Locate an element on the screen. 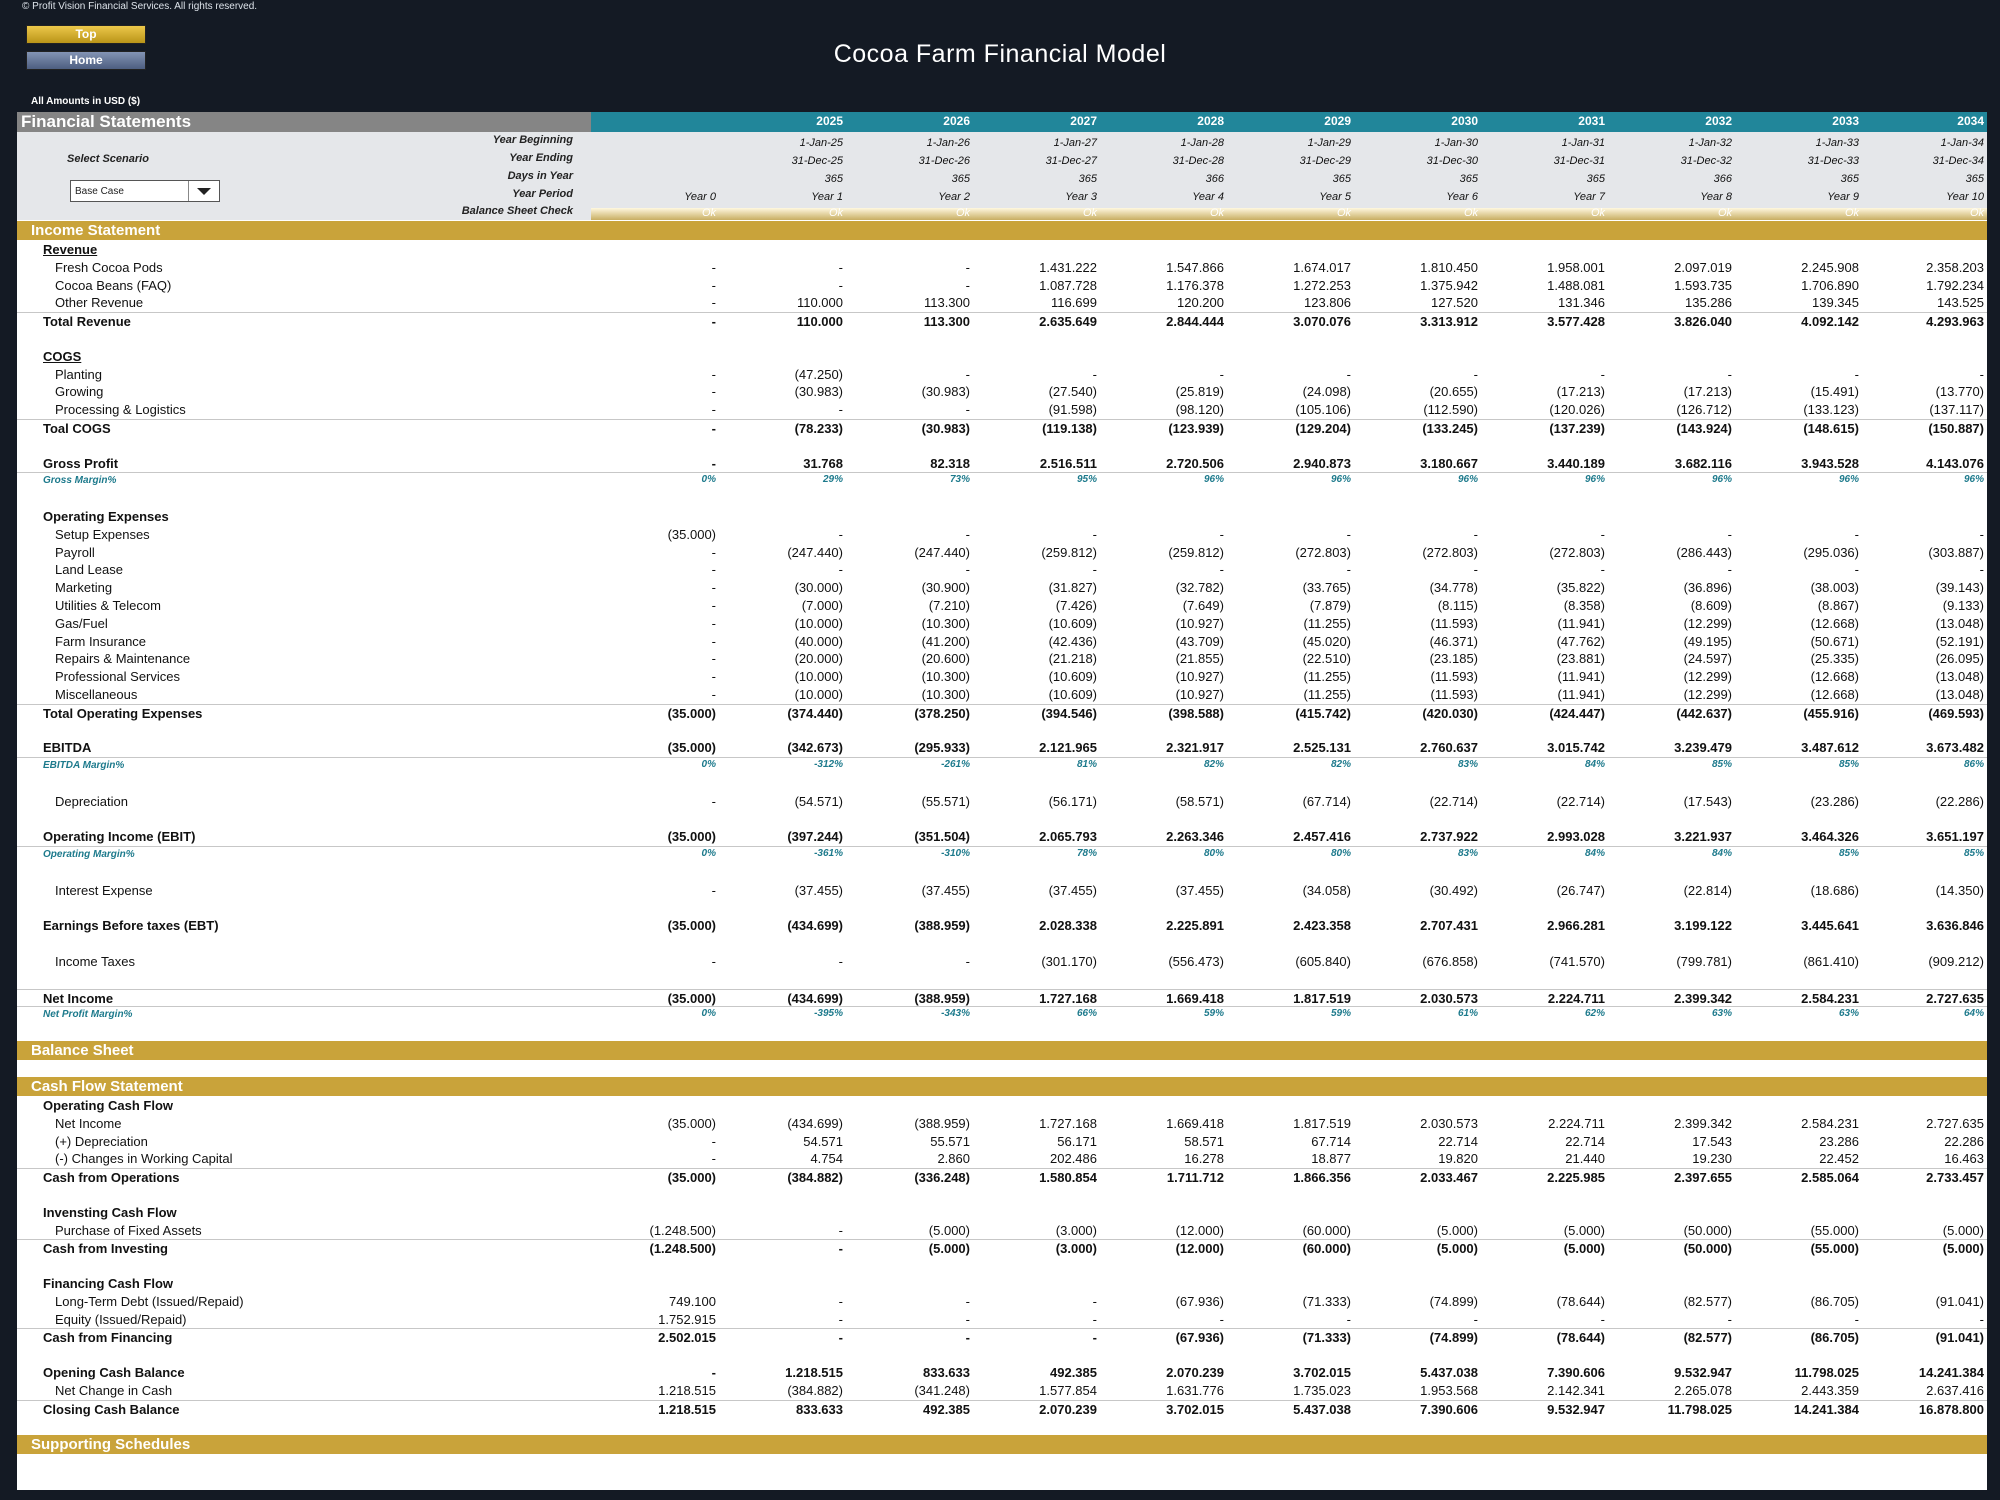  value-cell: 3.651.197 is located at coordinates (1955, 837).